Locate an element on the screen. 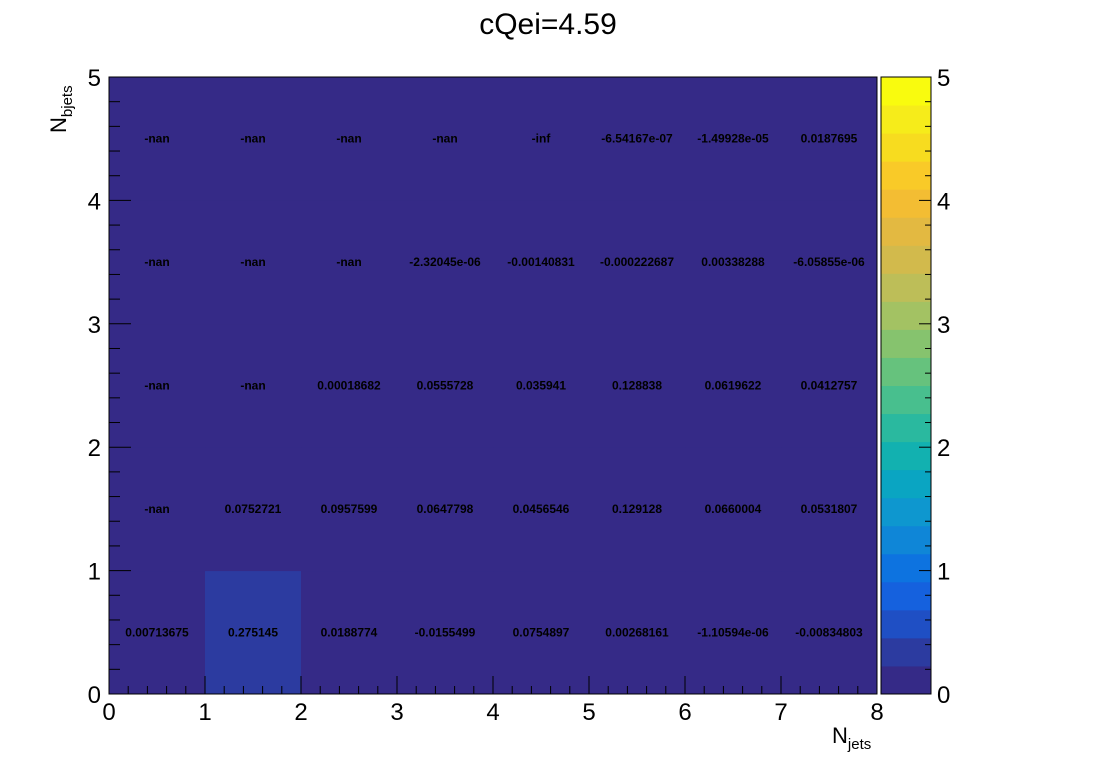  x-tick-label: 4 is located at coordinates (492, 712).